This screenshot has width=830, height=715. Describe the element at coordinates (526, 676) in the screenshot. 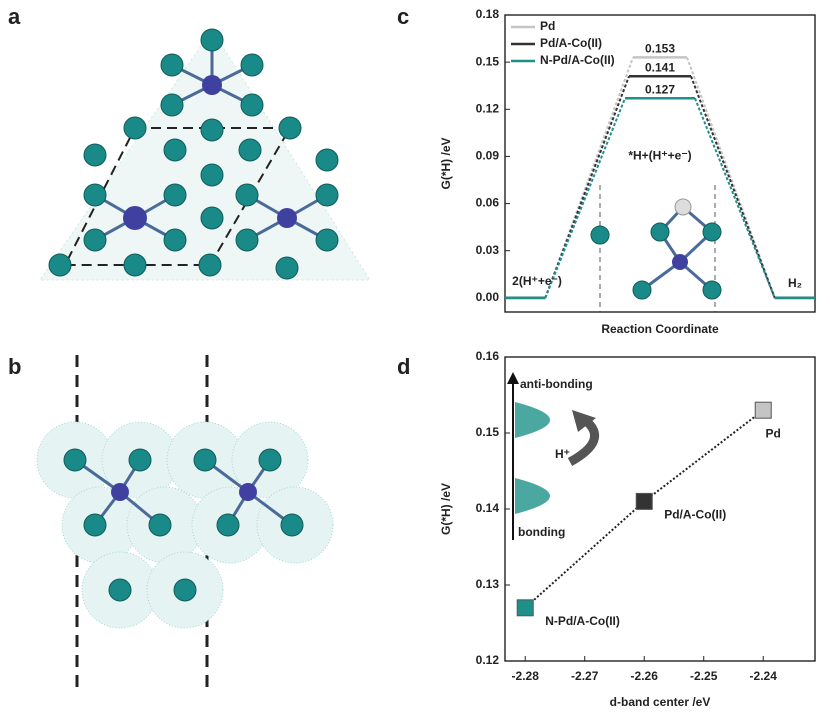

I see `x-tick-label: -2.28` at that location.